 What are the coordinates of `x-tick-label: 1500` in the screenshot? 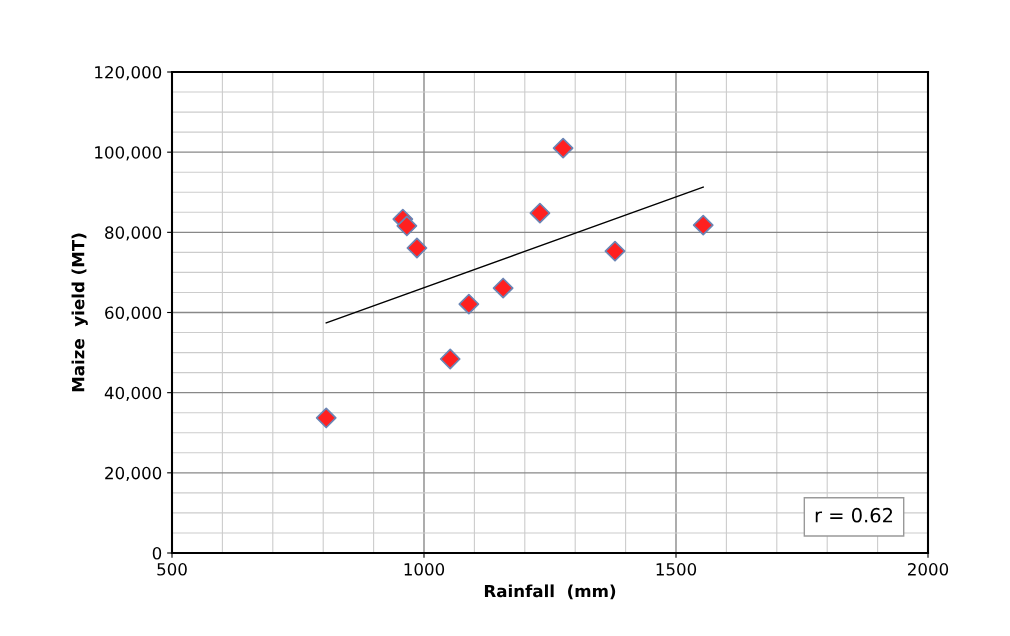 It's located at (676, 569).